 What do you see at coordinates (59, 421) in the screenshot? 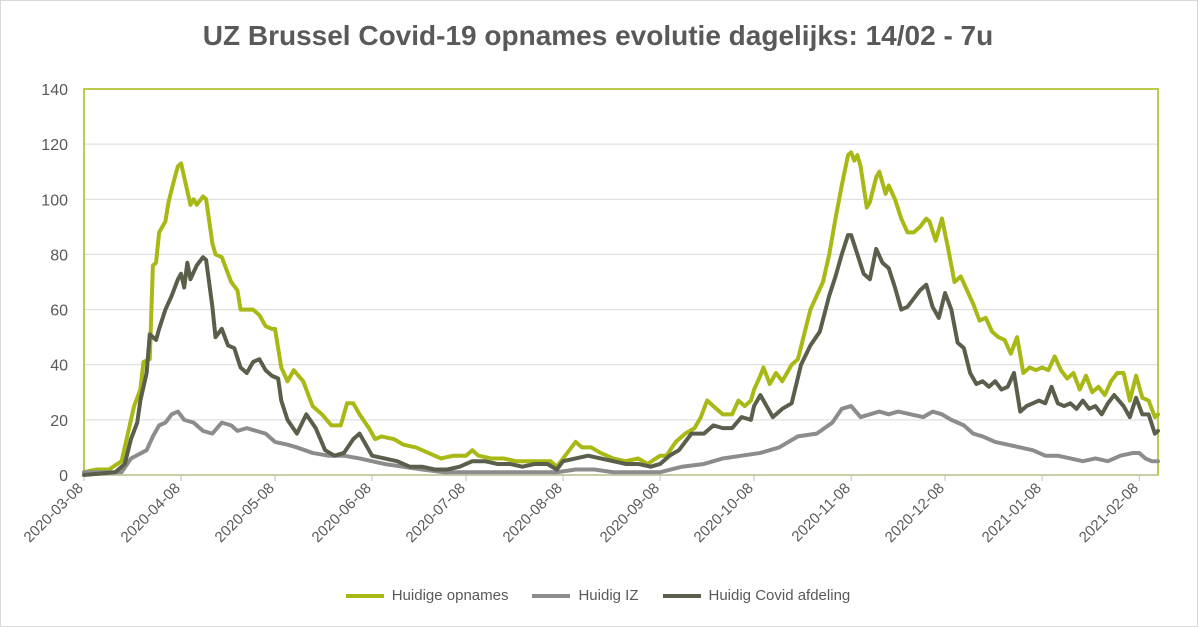
I see `y-tick-label: 20` at bounding box center [59, 421].